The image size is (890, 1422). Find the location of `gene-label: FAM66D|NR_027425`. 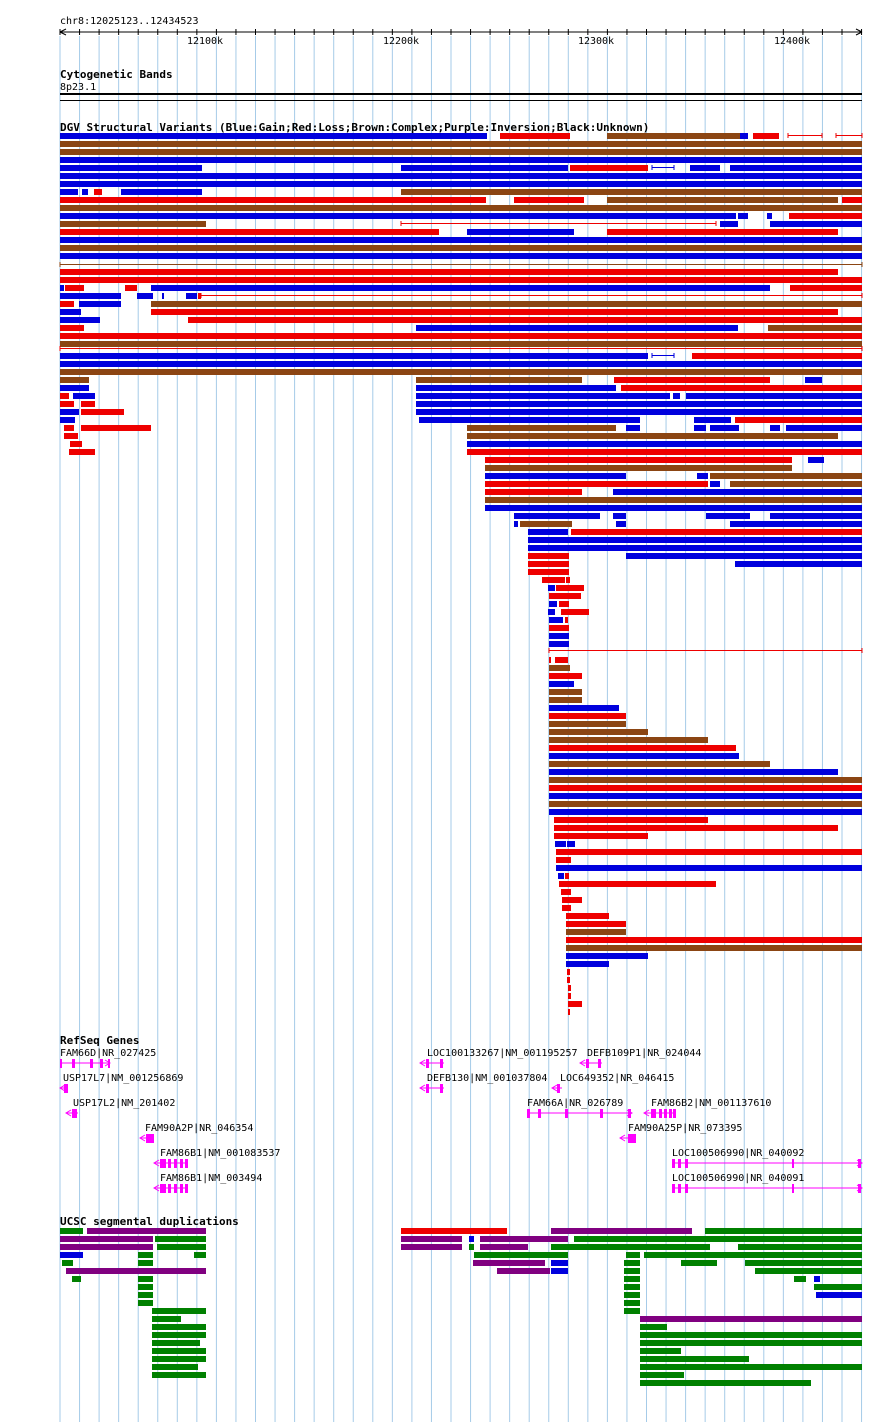

gene-label: FAM66D|NR_027425 is located at coordinates (108, 1053).